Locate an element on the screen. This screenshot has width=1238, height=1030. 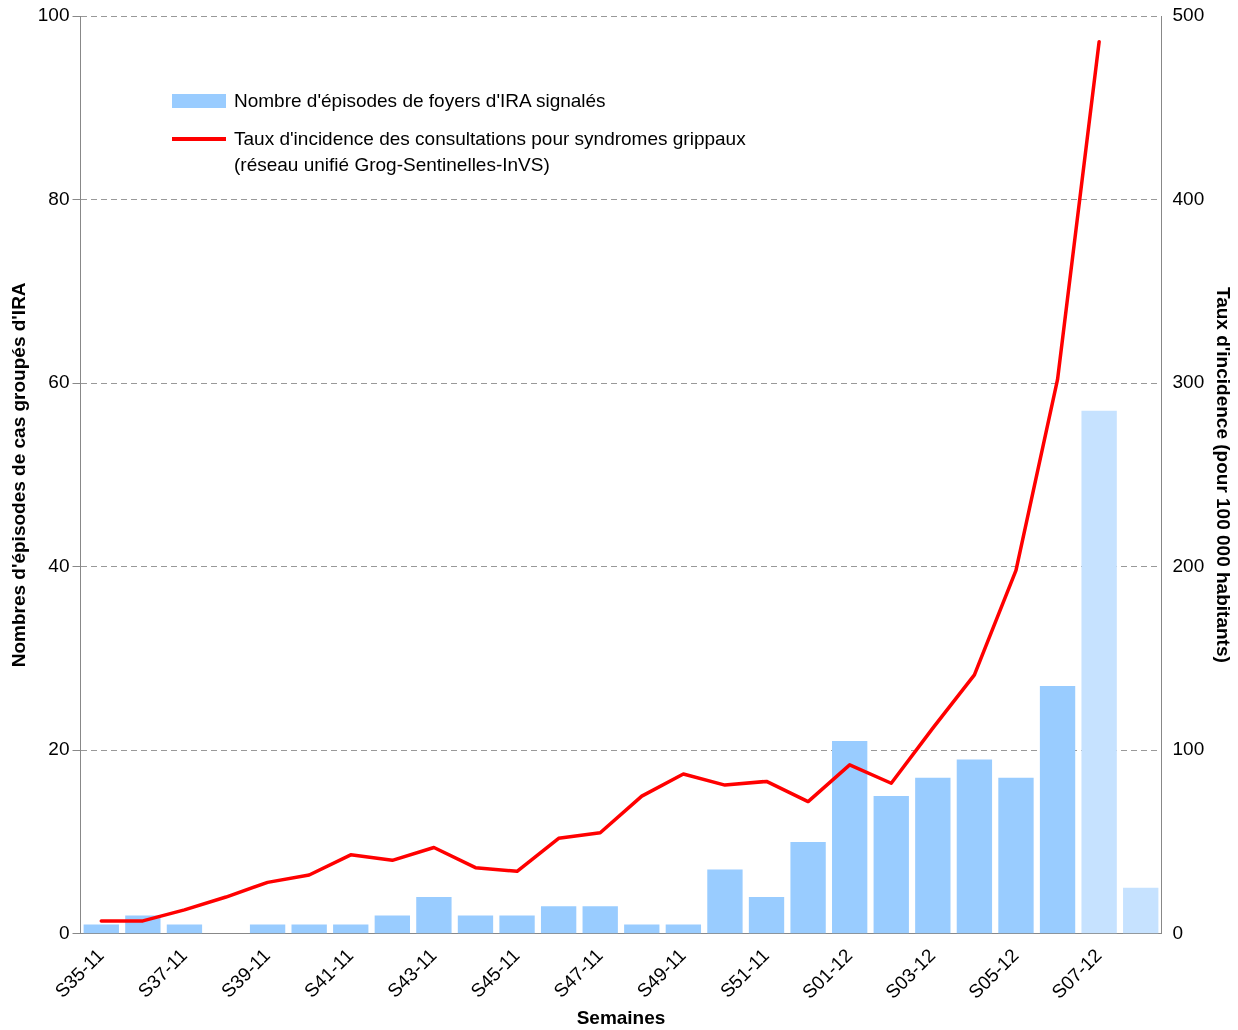
y-tick-label: 60 is located at coordinates (59, 382).